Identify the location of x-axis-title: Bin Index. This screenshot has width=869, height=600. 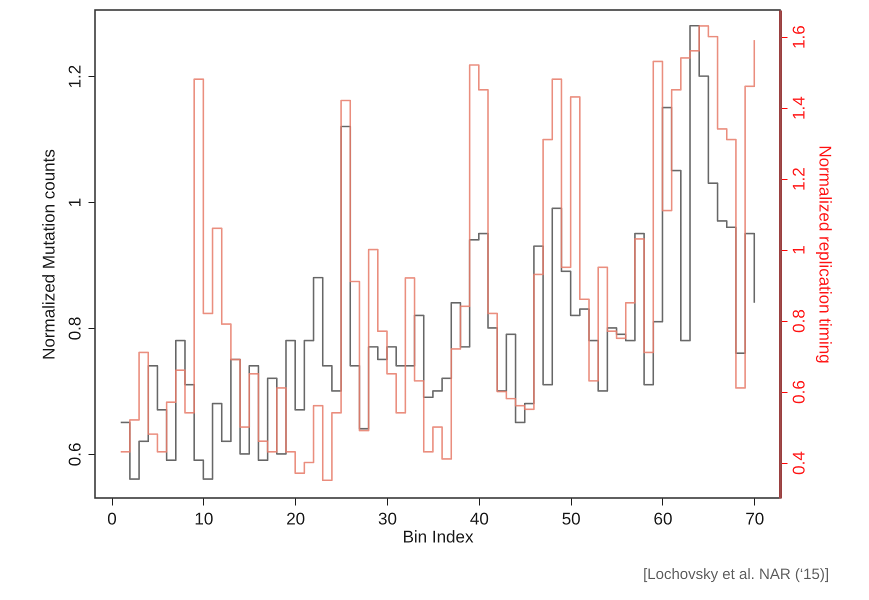
(438, 537).